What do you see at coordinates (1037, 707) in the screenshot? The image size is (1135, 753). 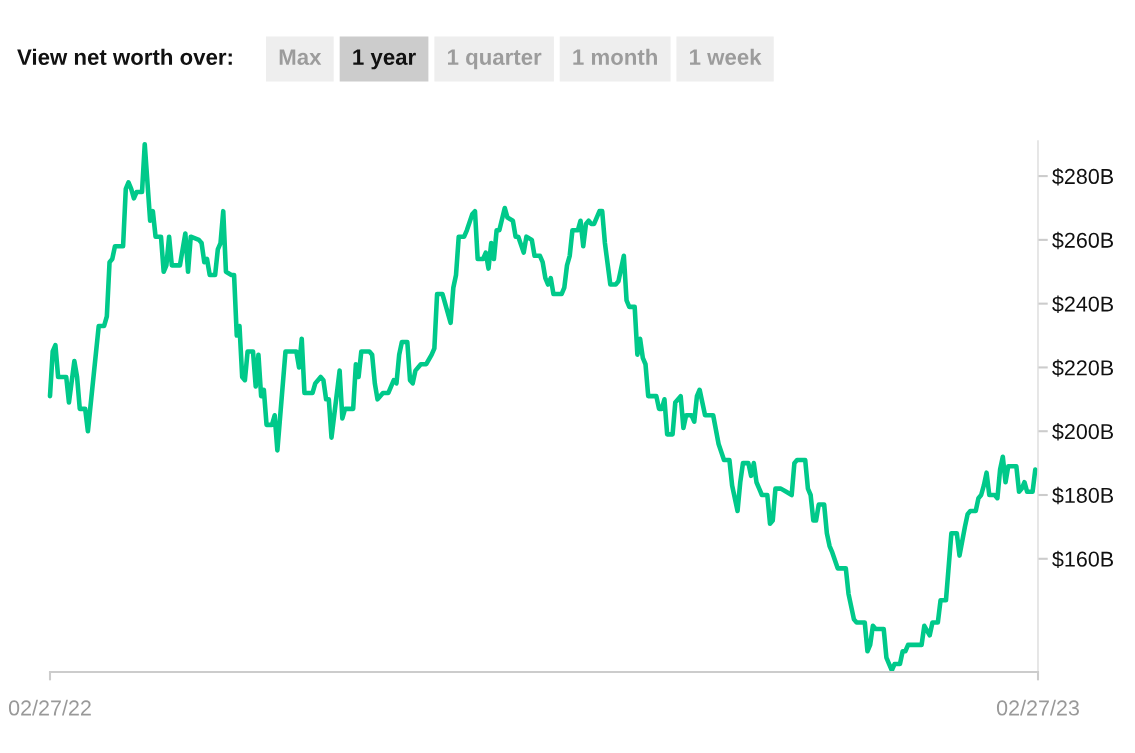 I see `x-tick-label: 02/27/23` at bounding box center [1037, 707].